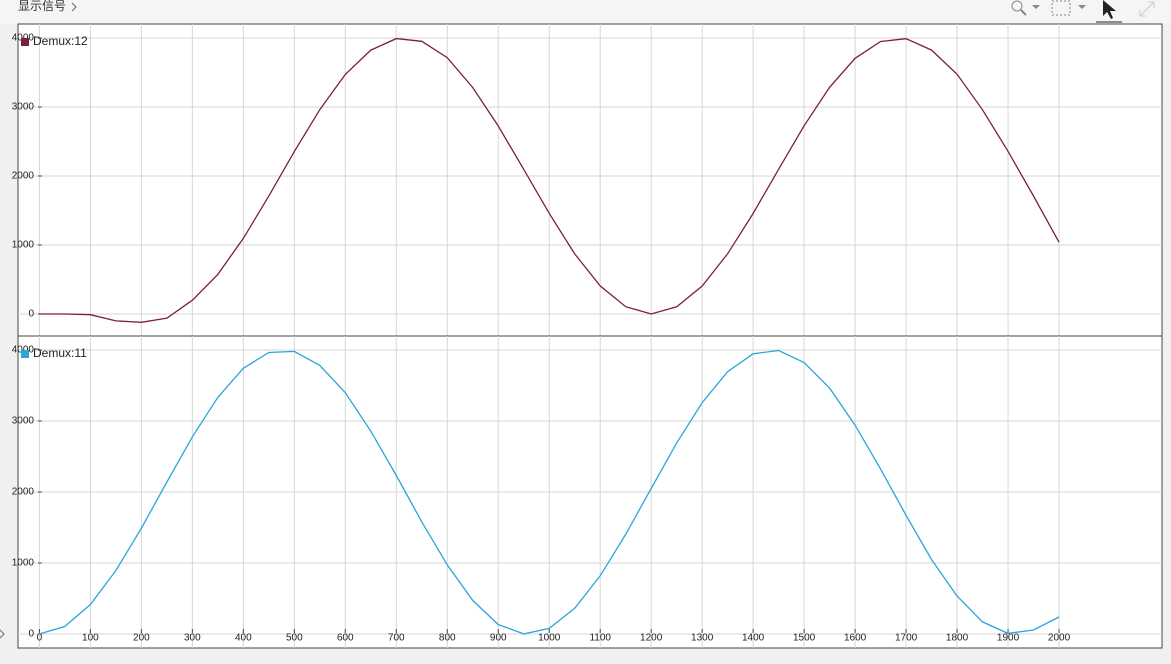 The image size is (1171, 664). What do you see at coordinates (1147, 9) in the screenshot?
I see `expand-button` at bounding box center [1147, 9].